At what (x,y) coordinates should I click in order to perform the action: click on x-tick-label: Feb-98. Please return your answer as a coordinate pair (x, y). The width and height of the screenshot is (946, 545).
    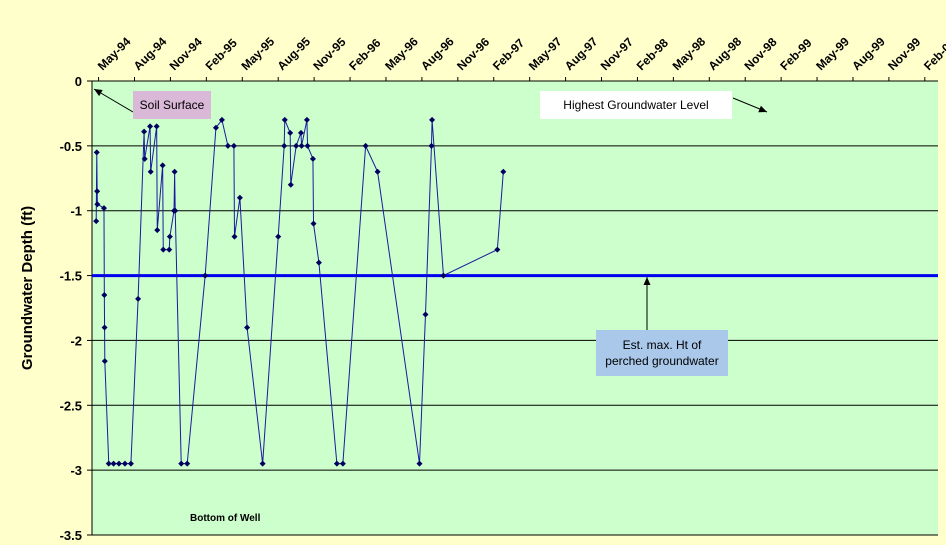
    Looking at the image, I should click on (652, 54).